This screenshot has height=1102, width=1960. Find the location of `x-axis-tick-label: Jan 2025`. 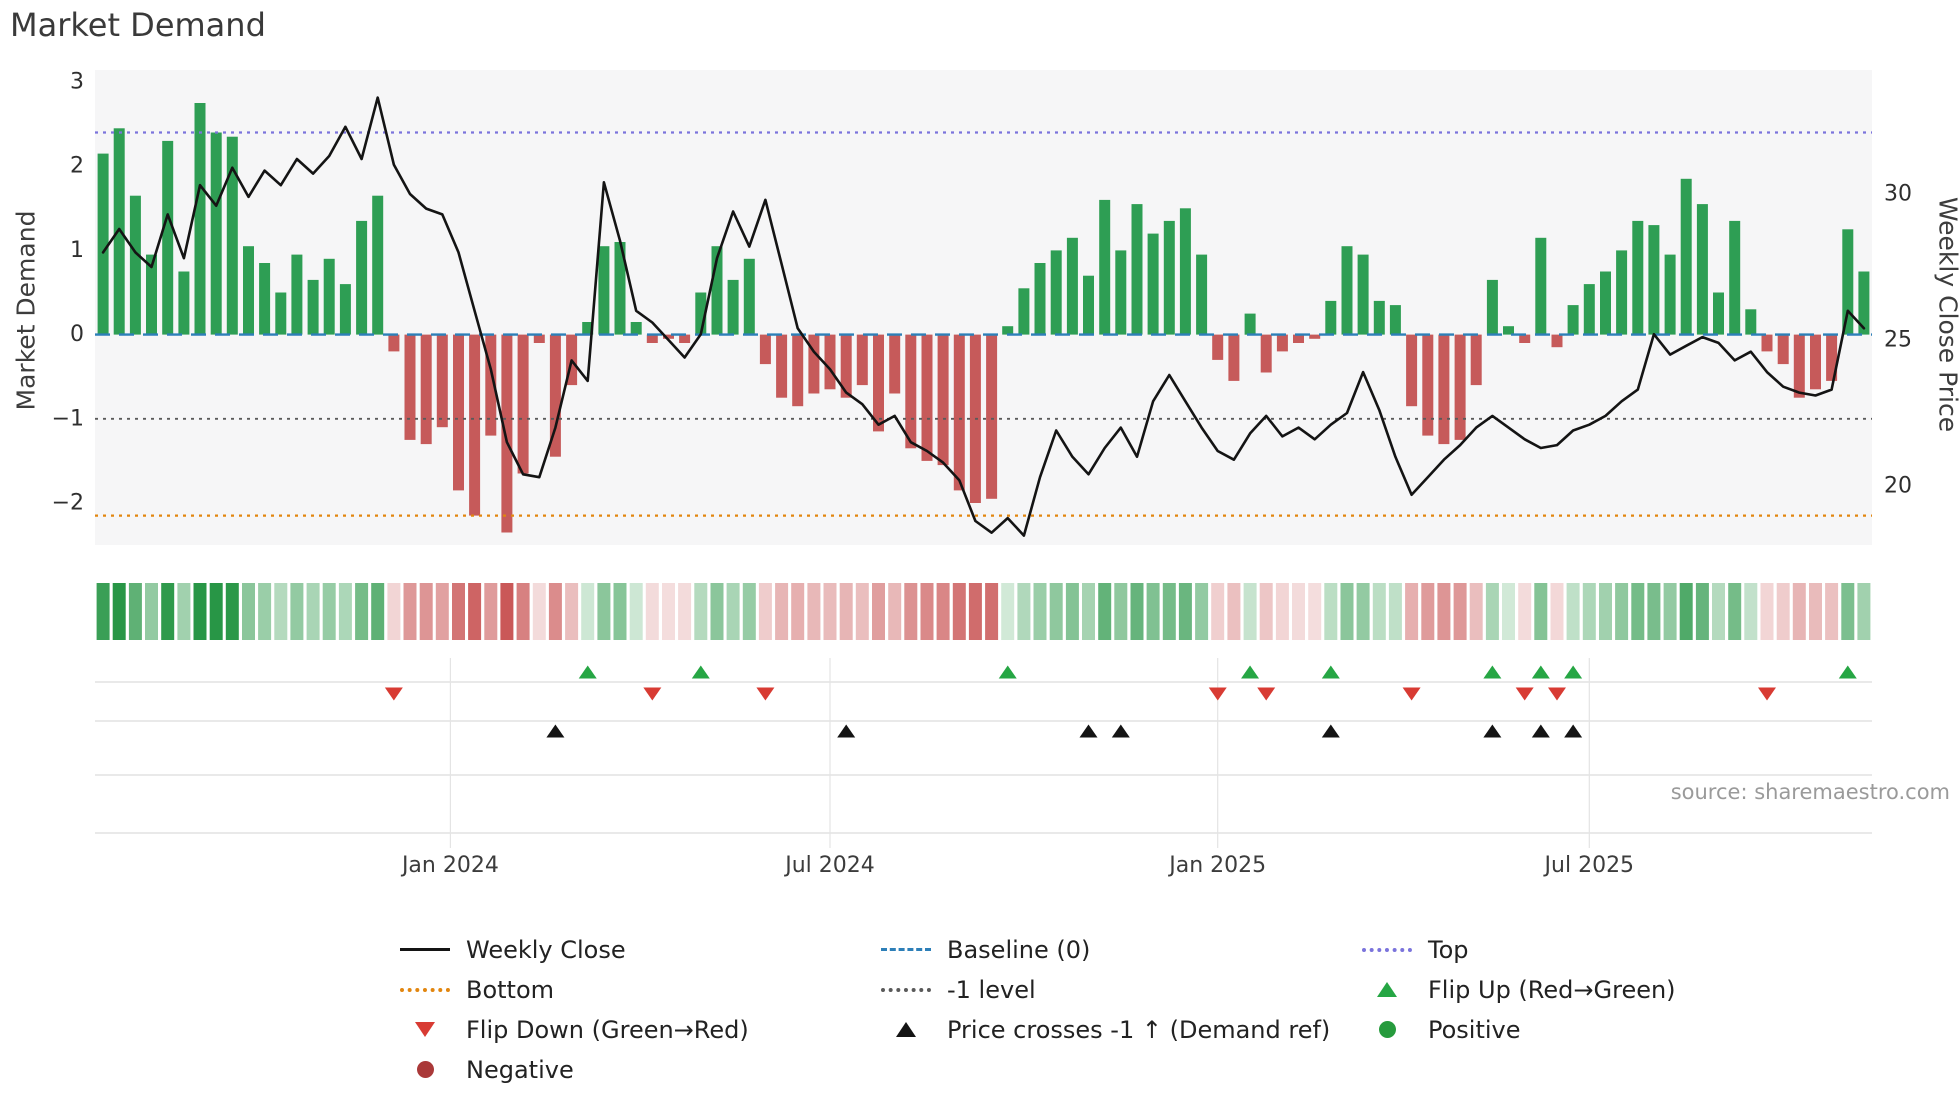

x-axis-tick-label: Jan 2025 is located at coordinates (1216, 865).